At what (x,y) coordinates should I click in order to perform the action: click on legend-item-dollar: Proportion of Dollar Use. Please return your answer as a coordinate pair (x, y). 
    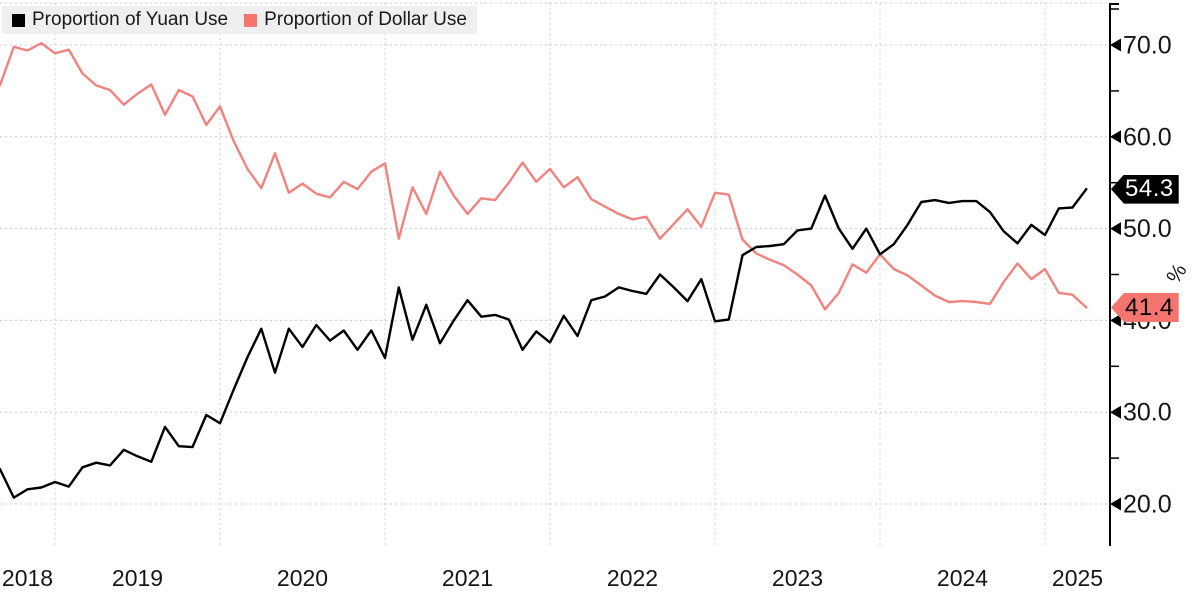
    Looking at the image, I should click on (355, 20).